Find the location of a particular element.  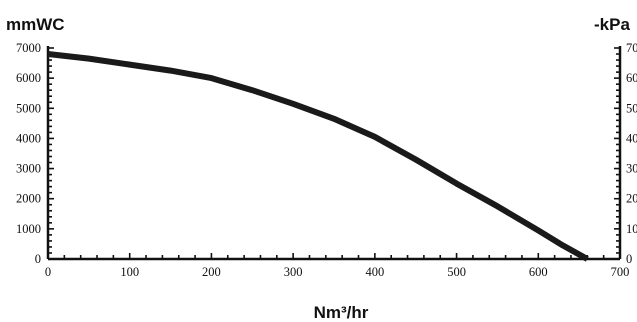

x-tick-label: 300 is located at coordinates (293, 272).